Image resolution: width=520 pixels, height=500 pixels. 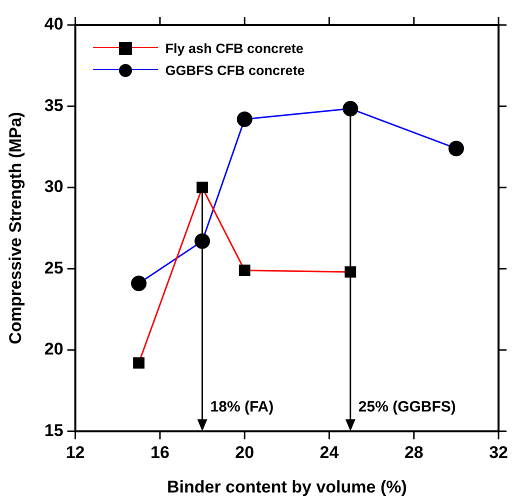 What do you see at coordinates (235, 70) in the screenshot?
I see `legend-label: GGBFS CFB concrete` at bounding box center [235, 70].